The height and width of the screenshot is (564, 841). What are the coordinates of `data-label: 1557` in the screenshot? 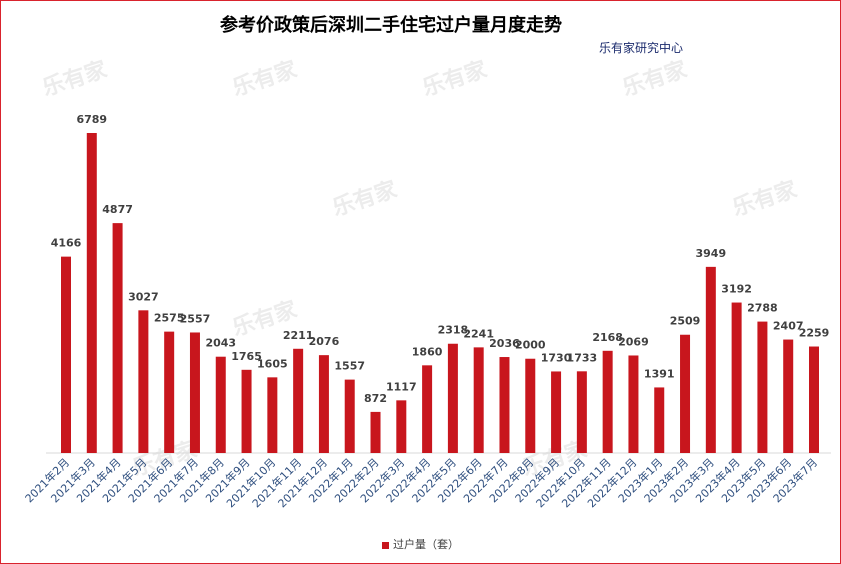 It's located at (349, 366).